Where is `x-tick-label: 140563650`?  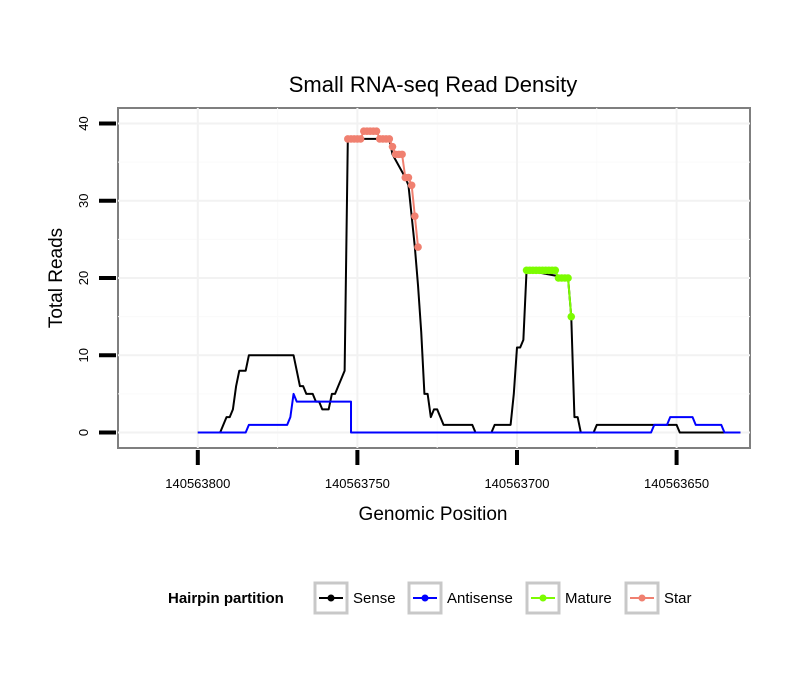
x-tick-label: 140563650 is located at coordinates (676, 483).